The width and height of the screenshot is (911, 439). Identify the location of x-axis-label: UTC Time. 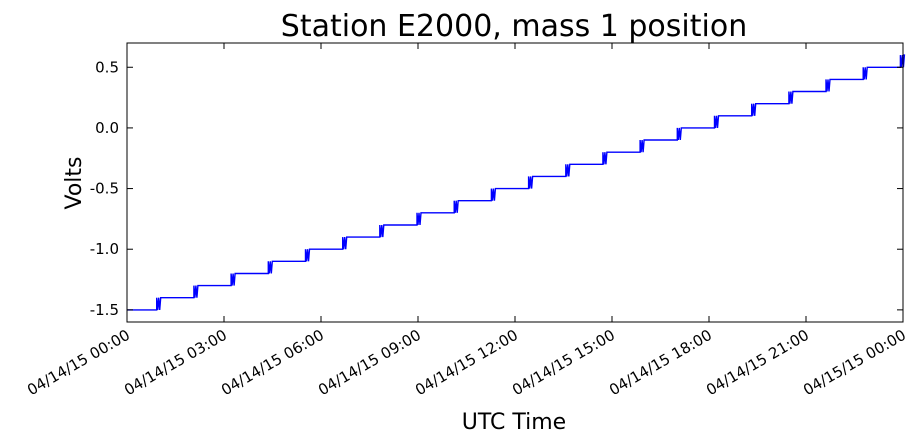
(514, 422).